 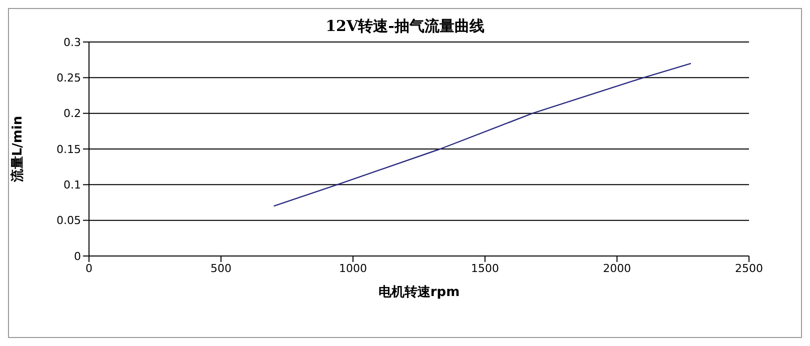 I want to click on y-tick-label: 0.05, so click(x=68, y=221).